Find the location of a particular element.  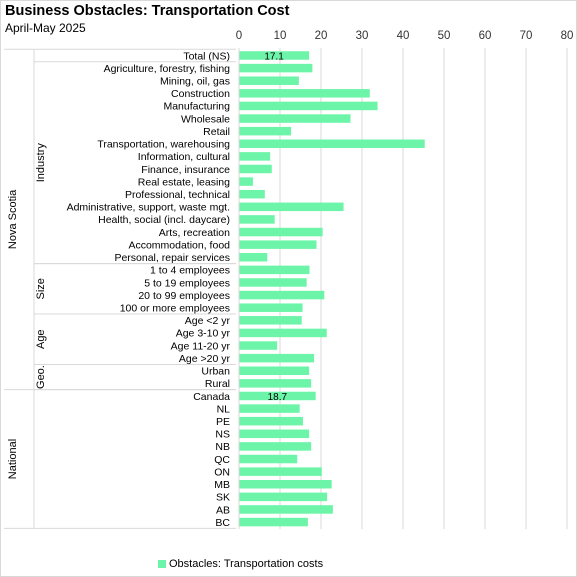

category-label: Arts, recreation is located at coordinates (194, 233).